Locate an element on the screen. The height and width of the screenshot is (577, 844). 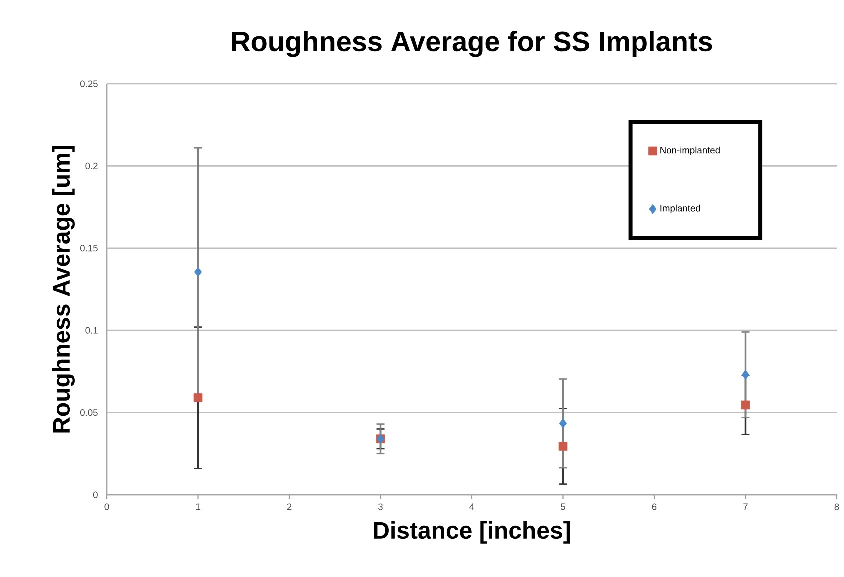
chart-title: Roughness Average for SS Implants is located at coordinates (472, 44).